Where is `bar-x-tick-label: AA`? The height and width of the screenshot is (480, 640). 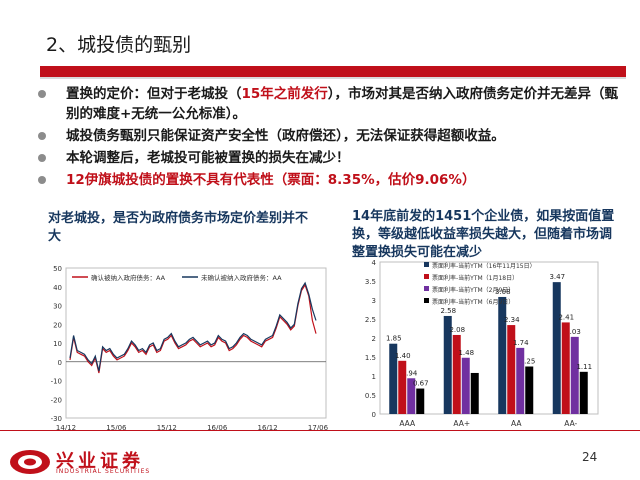
bar-x-tick-label: AA is located at coordinates (516, 423).